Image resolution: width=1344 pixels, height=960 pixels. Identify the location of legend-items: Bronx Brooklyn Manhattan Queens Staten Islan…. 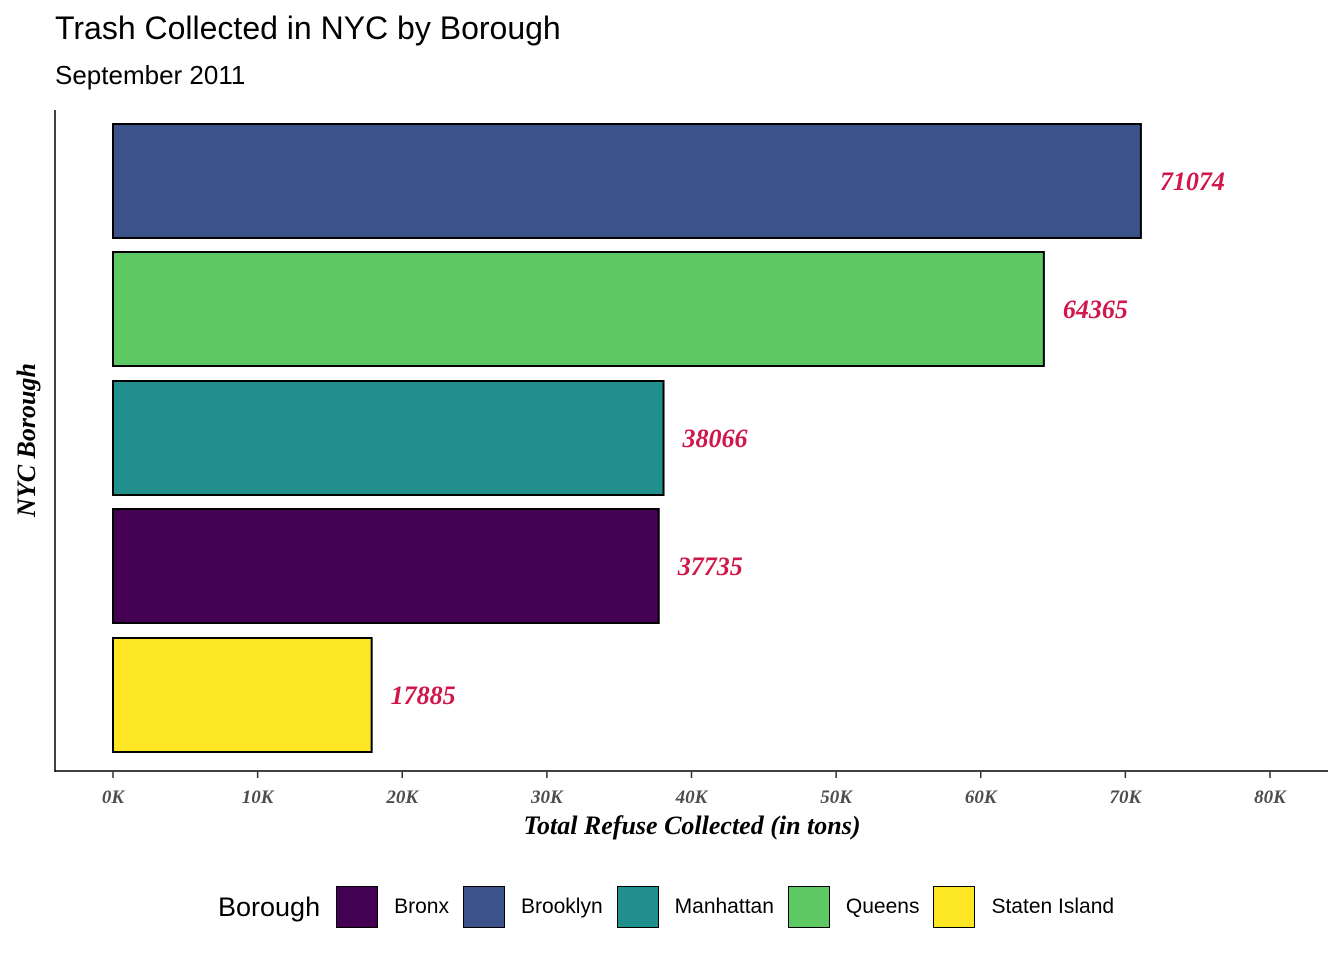
(732, 907).